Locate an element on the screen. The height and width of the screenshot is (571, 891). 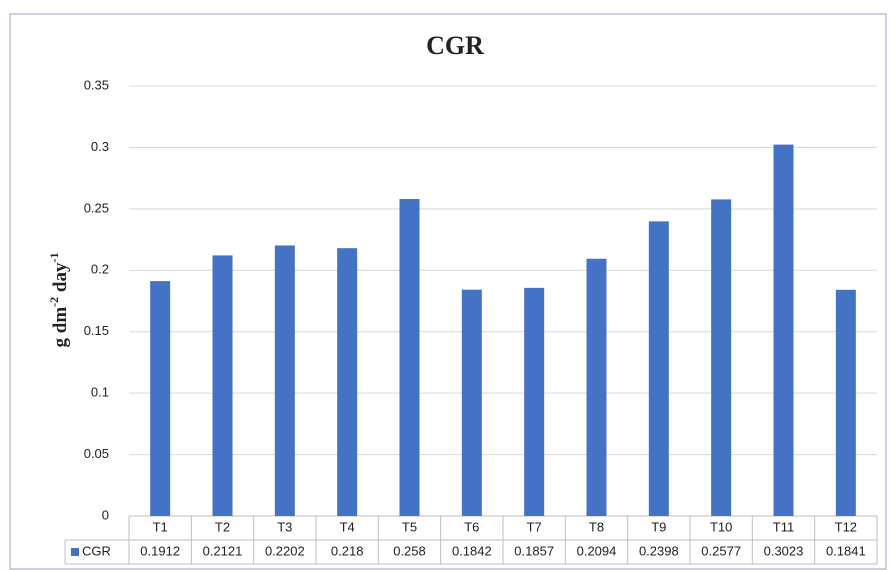
y-label-sup: -1 is located at coordinates (54, 258).